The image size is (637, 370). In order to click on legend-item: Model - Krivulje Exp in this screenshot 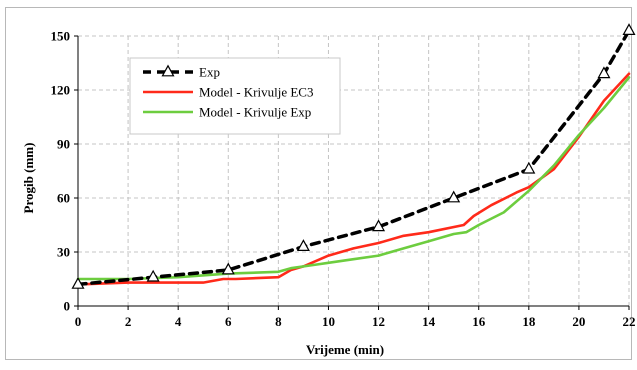, I will do `click(227, 112)`.